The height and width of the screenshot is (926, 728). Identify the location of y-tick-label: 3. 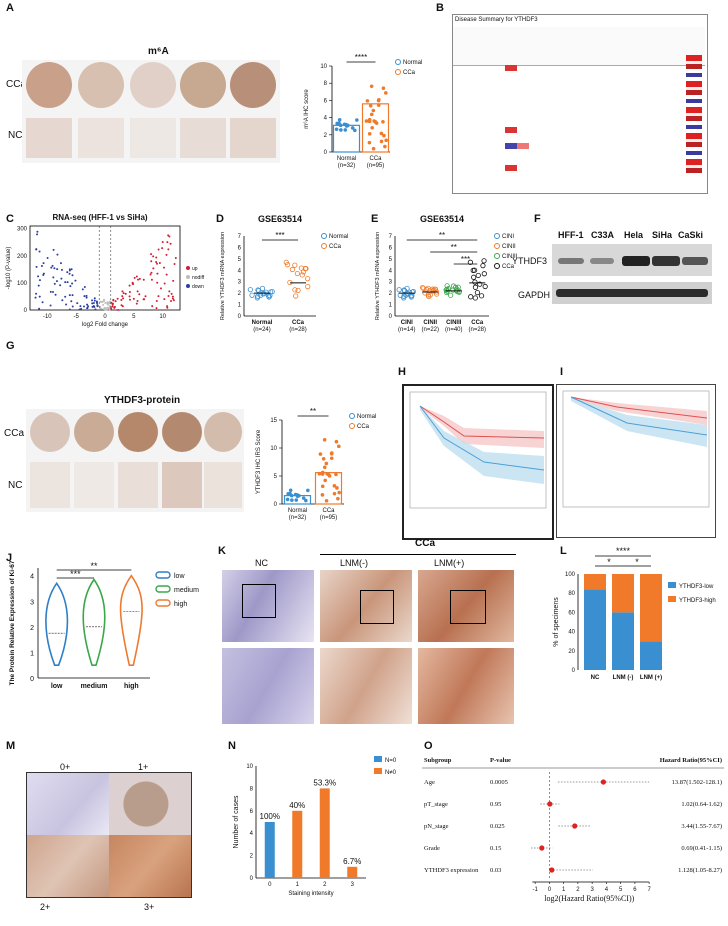
(240, 283).